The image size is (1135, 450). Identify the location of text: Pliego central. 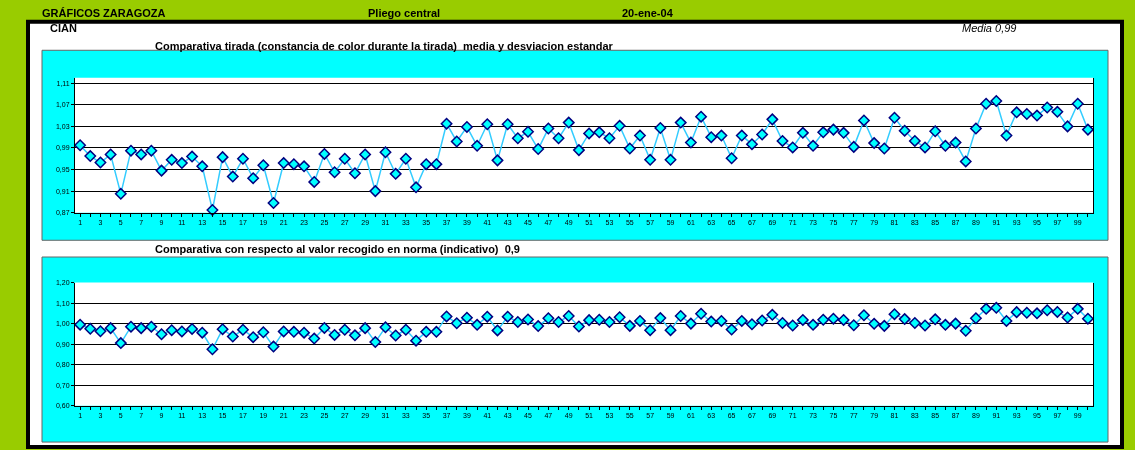
(404, 13).